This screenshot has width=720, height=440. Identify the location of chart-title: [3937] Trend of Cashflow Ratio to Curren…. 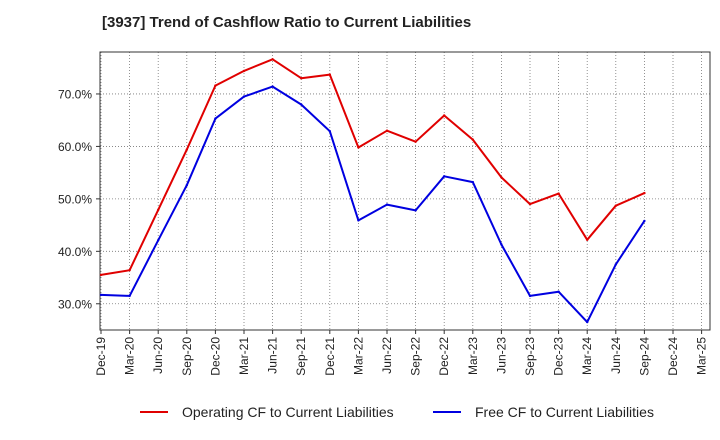
(287, 22).